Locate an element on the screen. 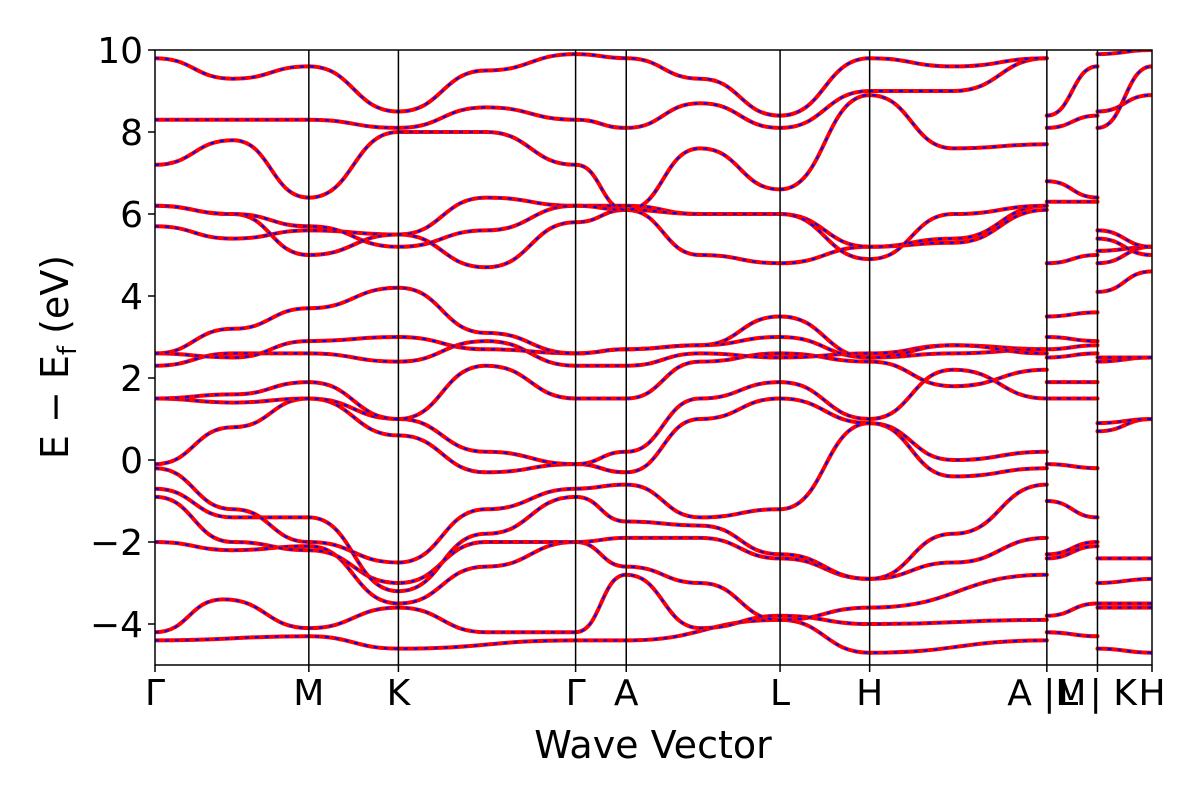 This screenshot has width=1200, height=800. x-tick-label-5: L is located at coordinates (780, 693).